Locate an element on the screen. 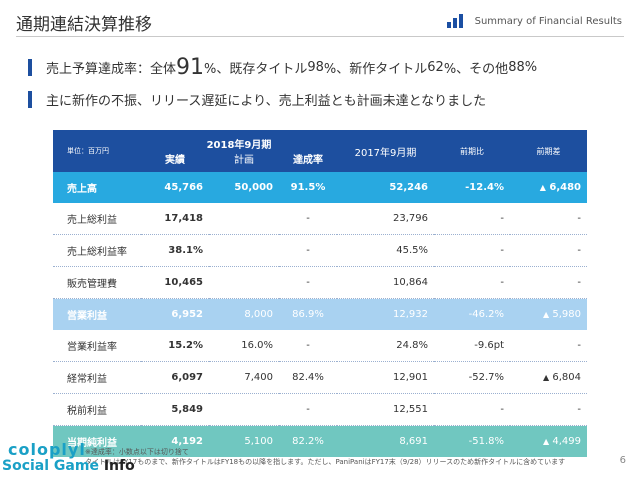 The height and width of the screenshot is (480, 640). prior-cell: 12,932 is located at coordinates (385, 314).